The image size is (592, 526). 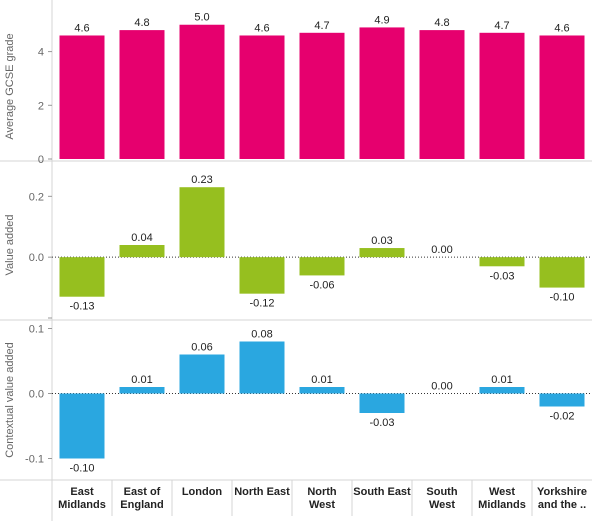 What do you see at coordinates (82, 492) in the screenshot?
I see `x-tick-label: East` at bounding box center [82, 492].